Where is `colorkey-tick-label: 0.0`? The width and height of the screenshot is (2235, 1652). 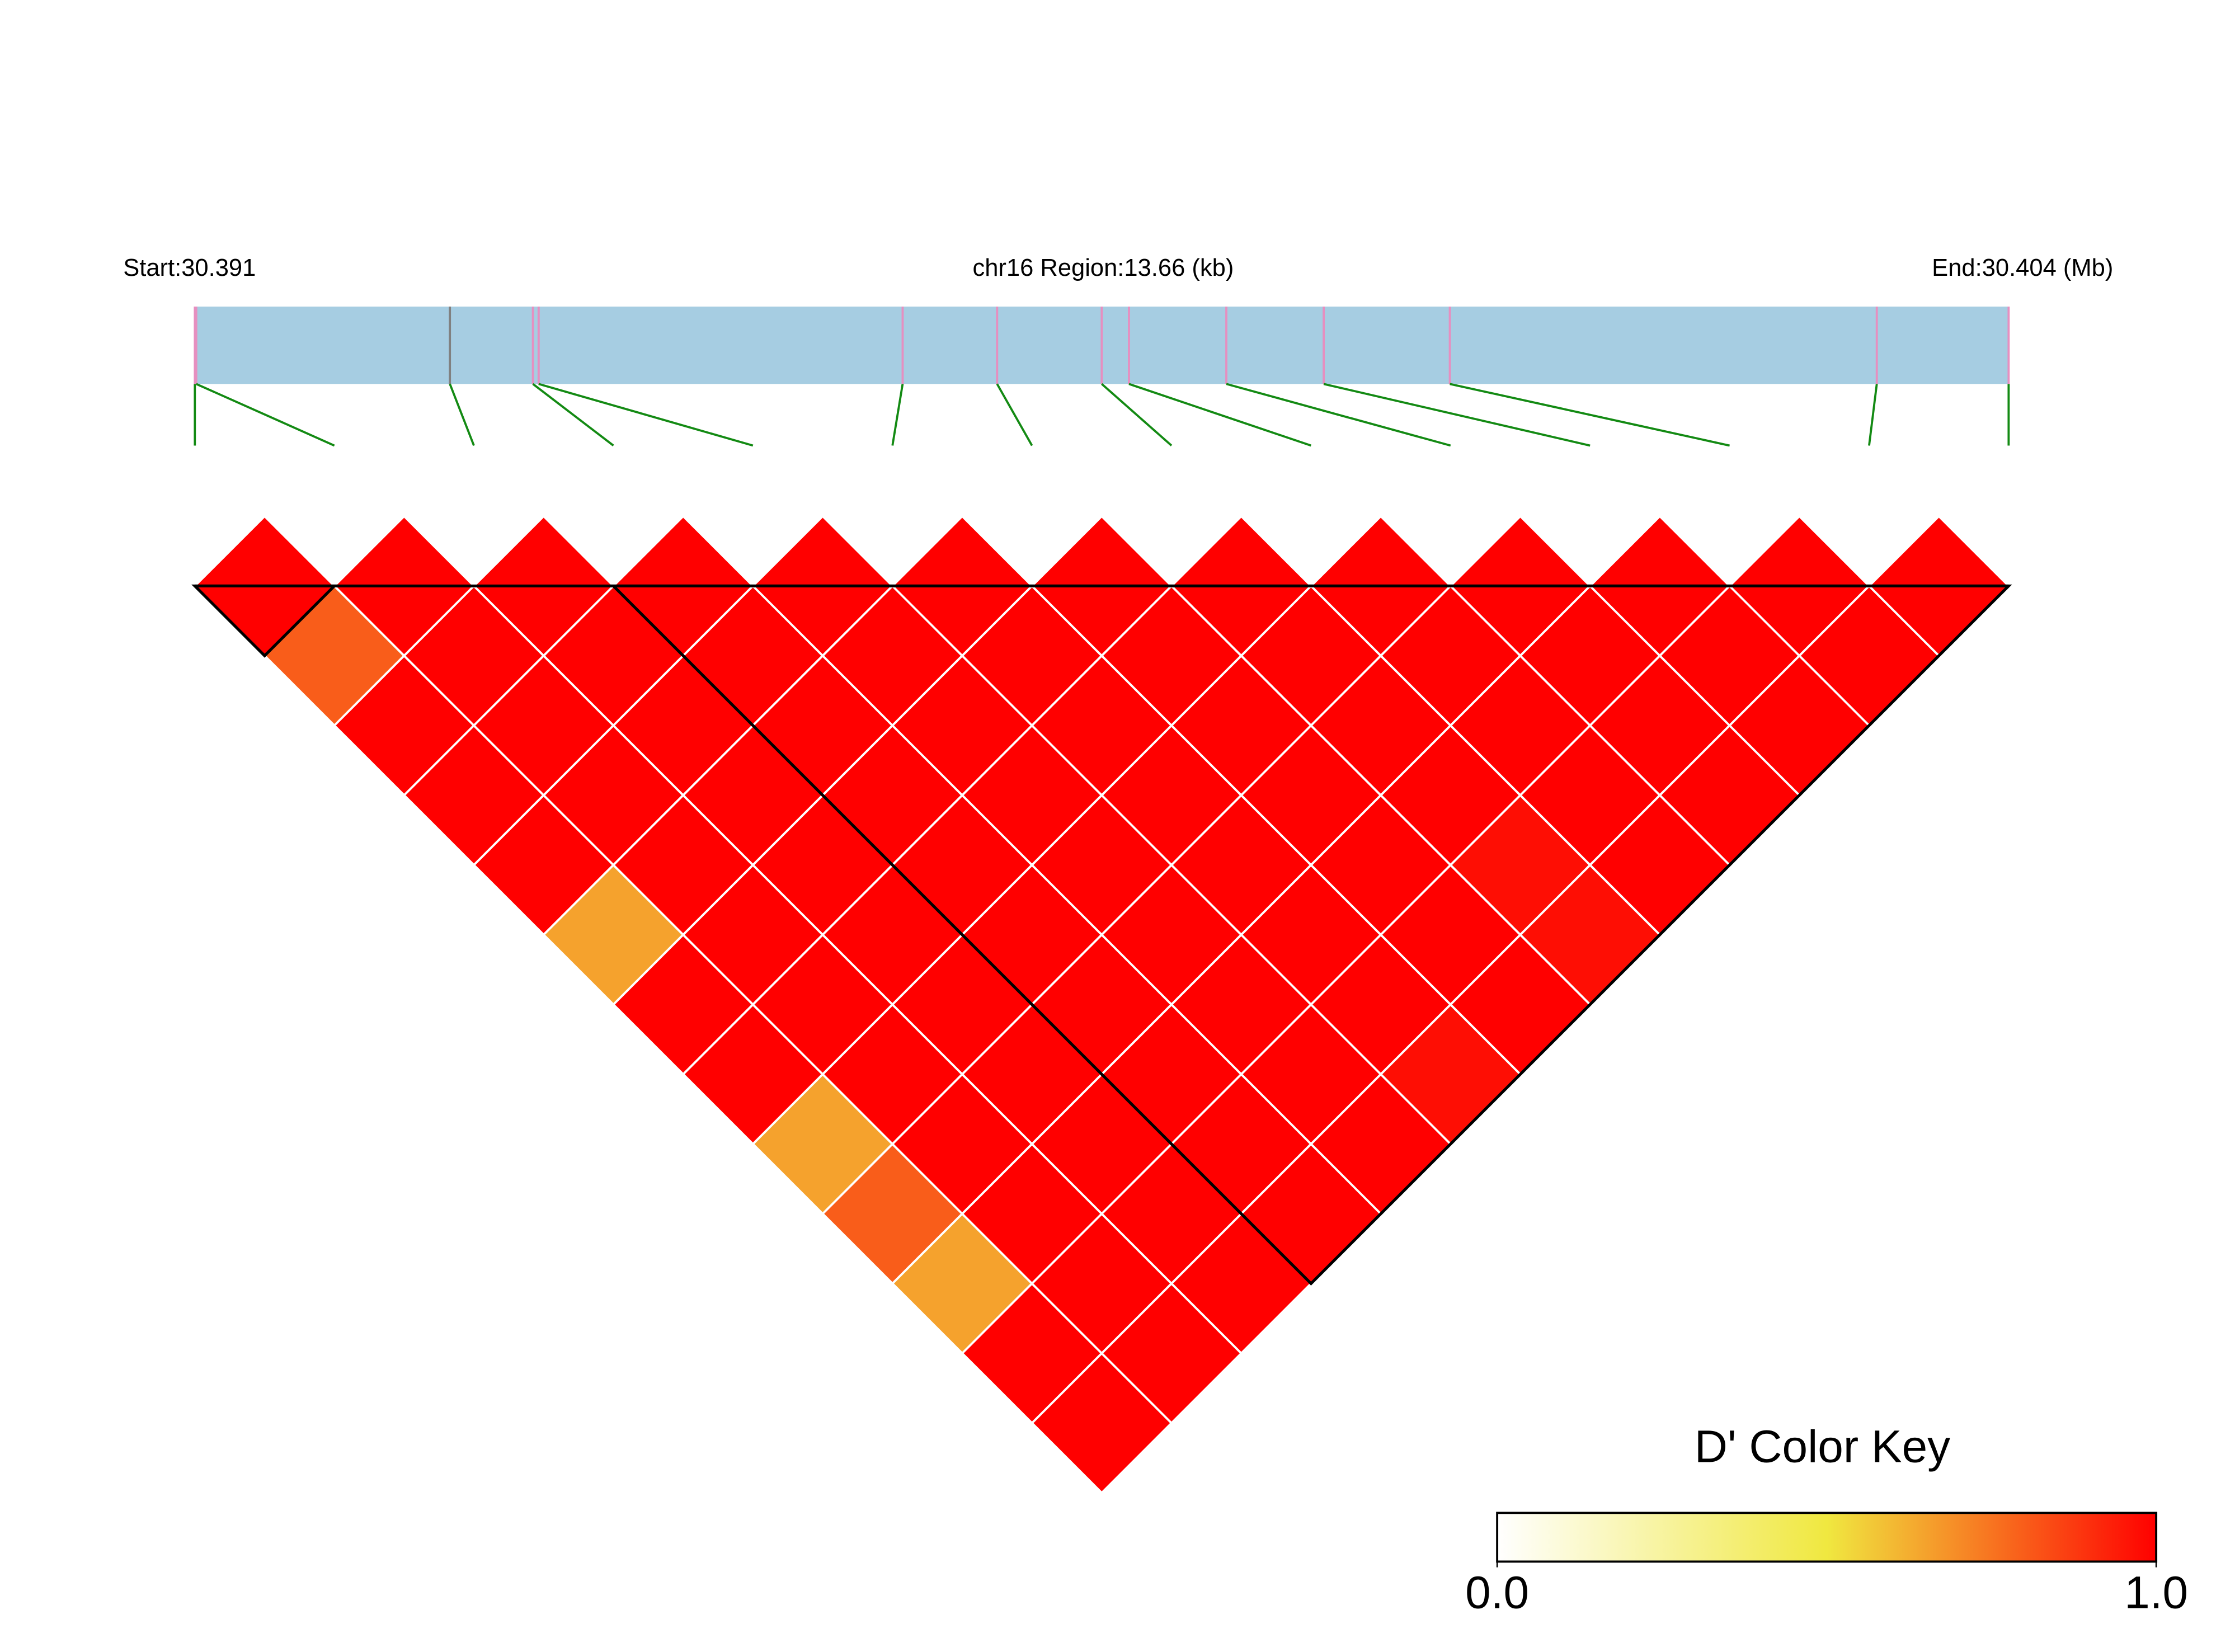
colorkey-tick-label: 0.0 is located at coordinates (1497, 1593).